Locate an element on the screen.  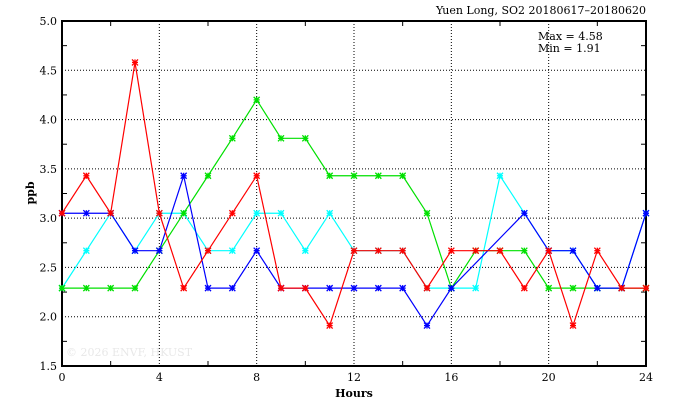
x-tick-label: 24 is located at coordinates (646, 377).